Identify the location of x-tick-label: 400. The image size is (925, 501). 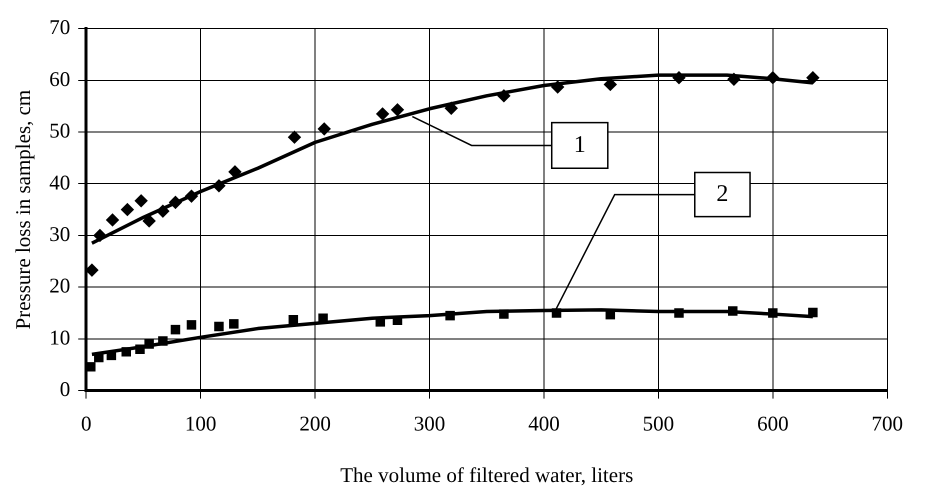
(544, 424).